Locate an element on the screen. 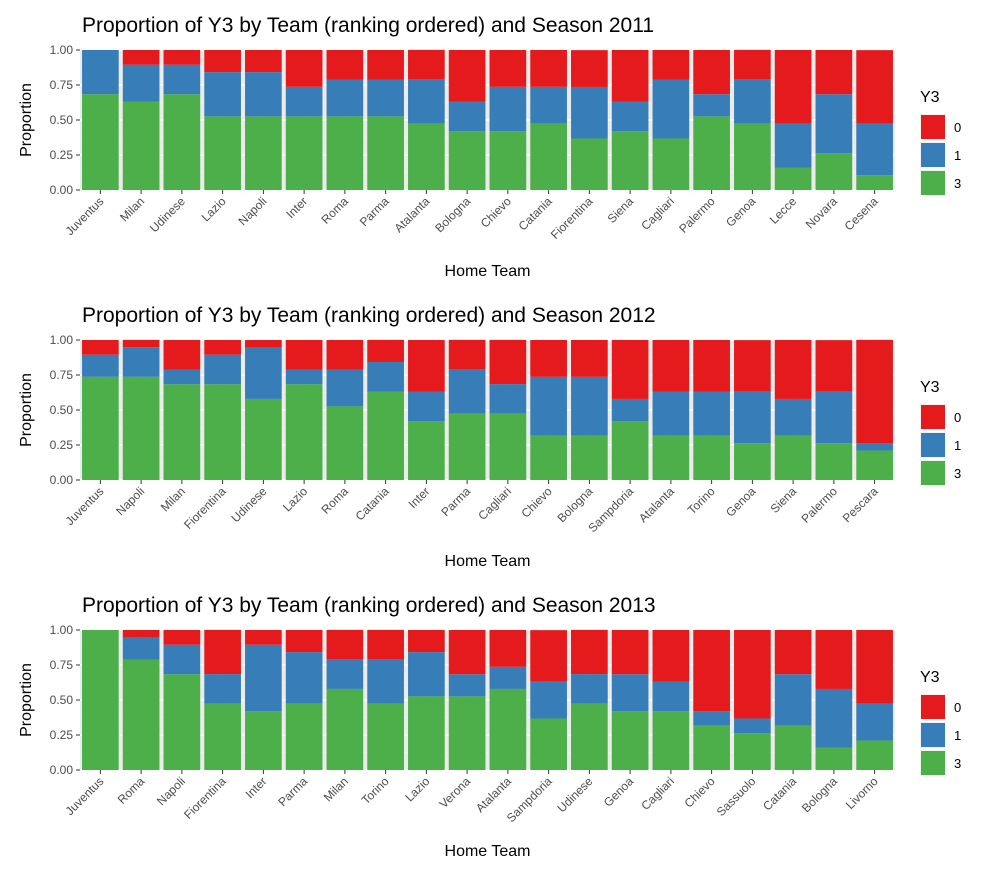 This screenshot has width=997, height=872. x-tick-label: Novara is located at coordinates (821, 212).